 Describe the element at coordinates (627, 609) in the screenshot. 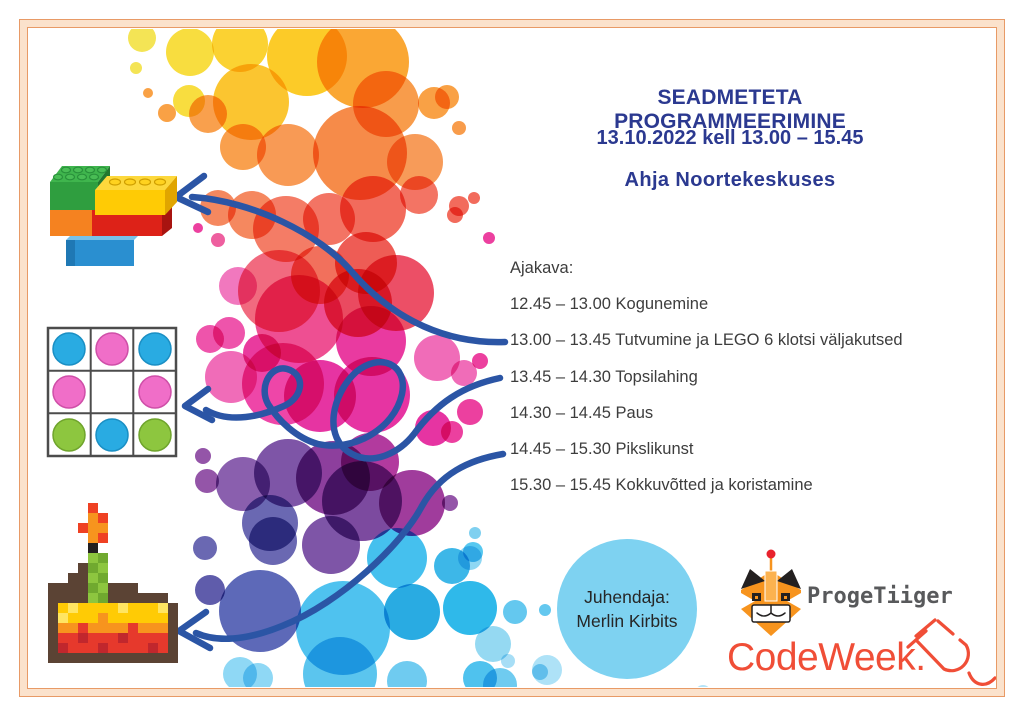

I see `instructor-text: Juhendaja: Merlin Kirbits` at that location.